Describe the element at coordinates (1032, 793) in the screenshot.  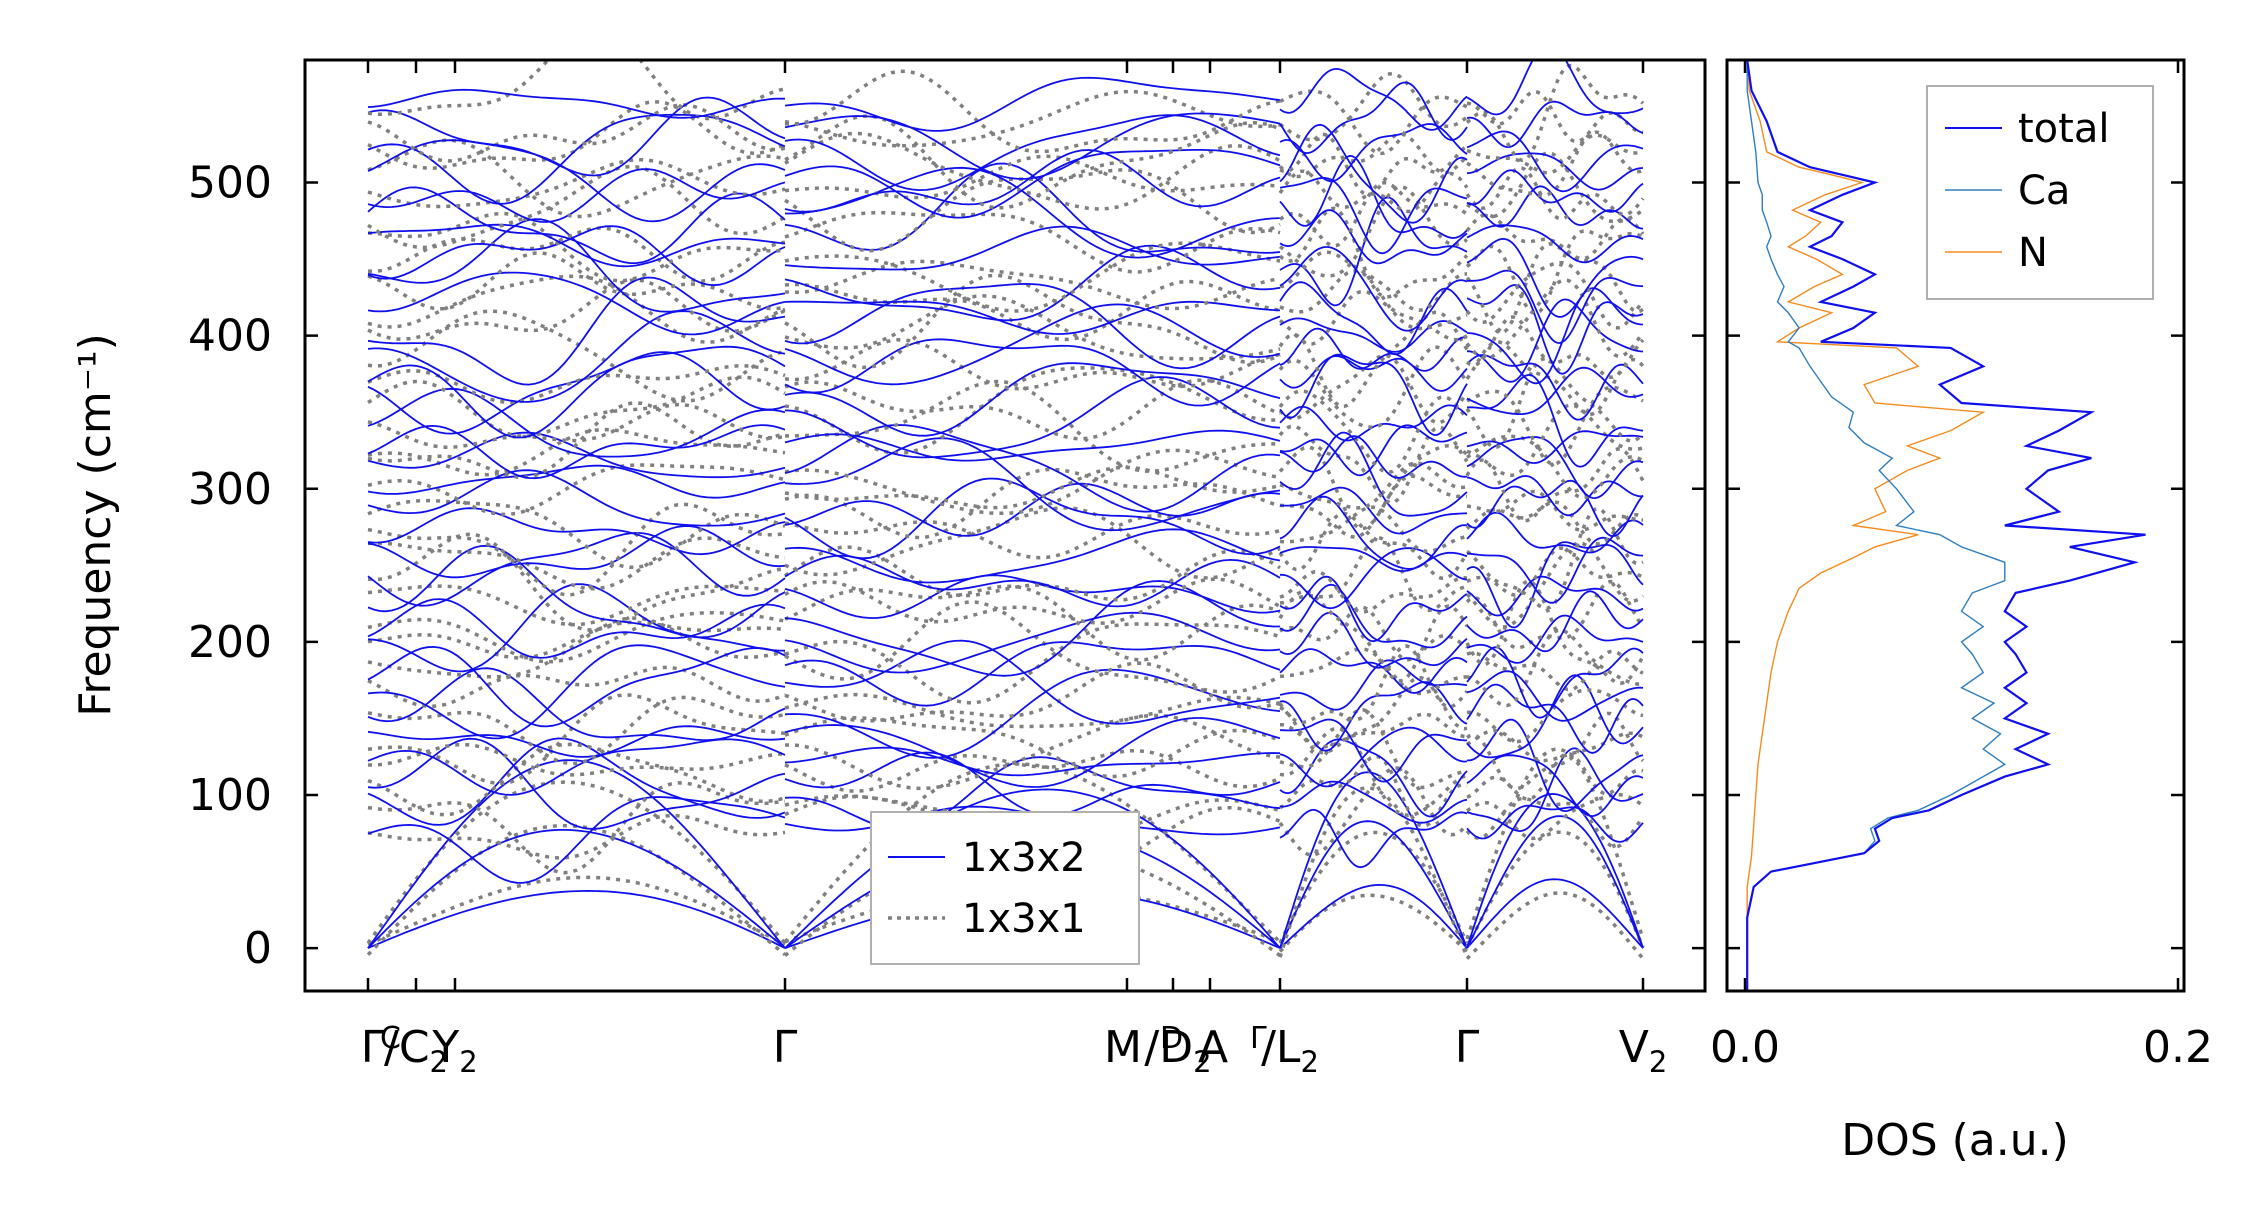
I see `band-1x3x2-seg1-b4` at that location.